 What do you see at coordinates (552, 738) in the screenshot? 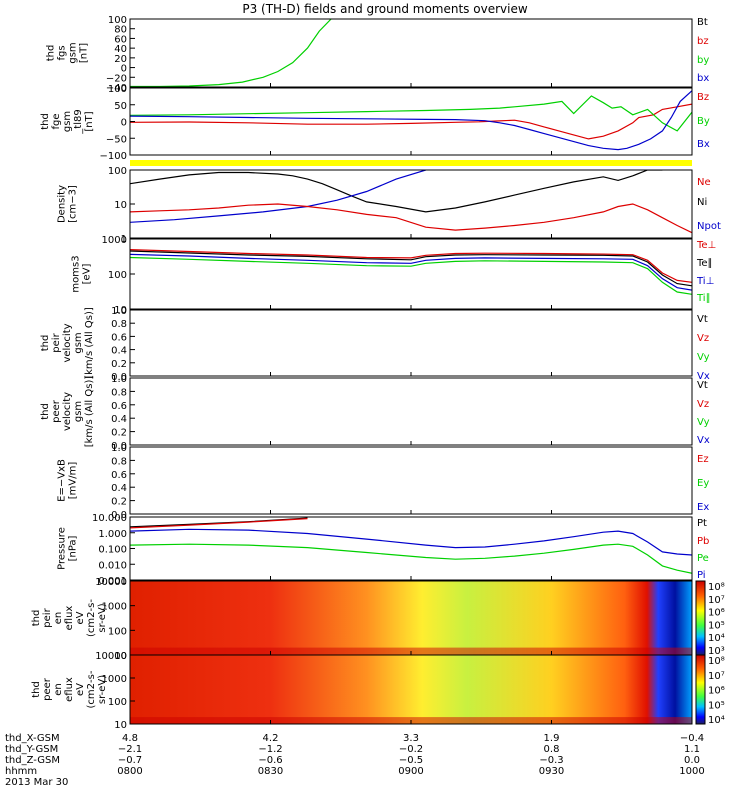
I see `x-axis-value: 1.9` at bounding box center [552, 738].